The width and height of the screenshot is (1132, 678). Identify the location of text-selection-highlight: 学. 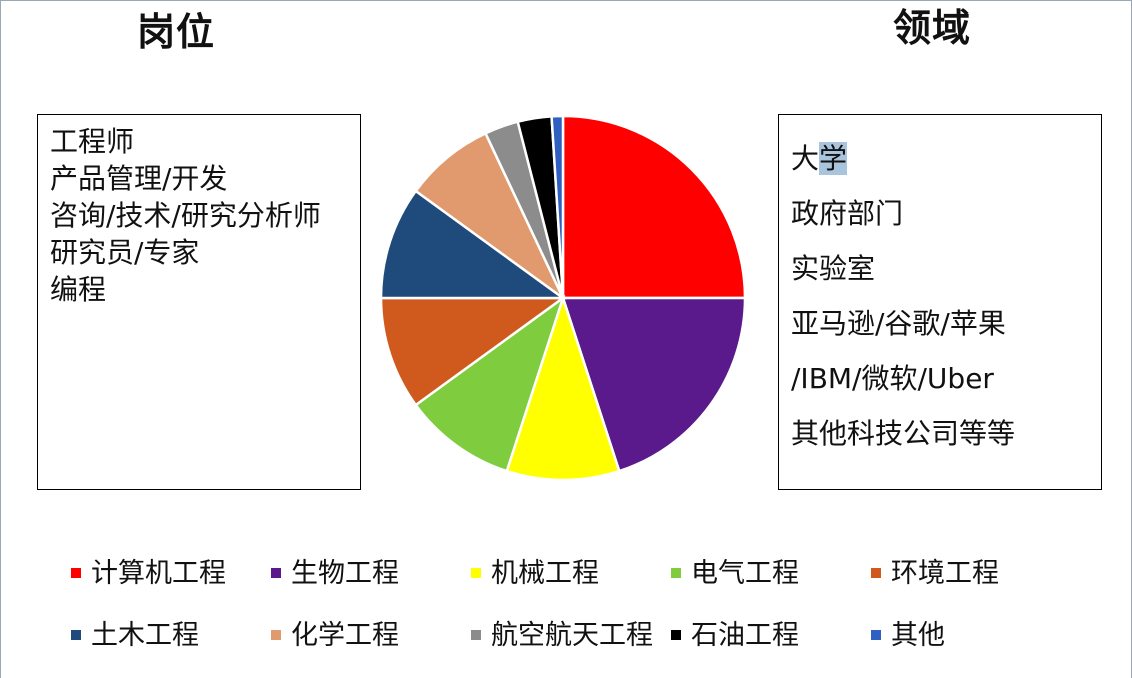
(833, 158).